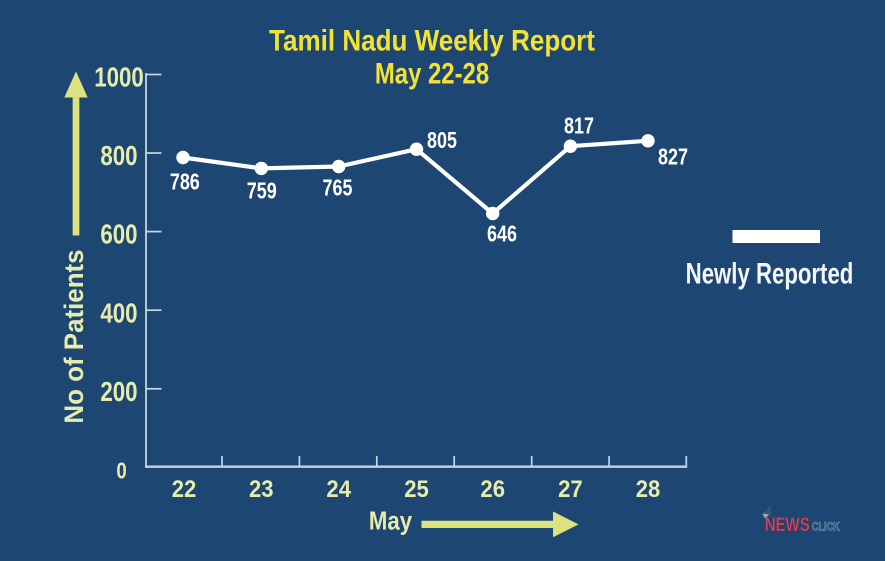 This screenshot has width=885, height=561. I want to click on svg-text: 759, so click(262, 191).